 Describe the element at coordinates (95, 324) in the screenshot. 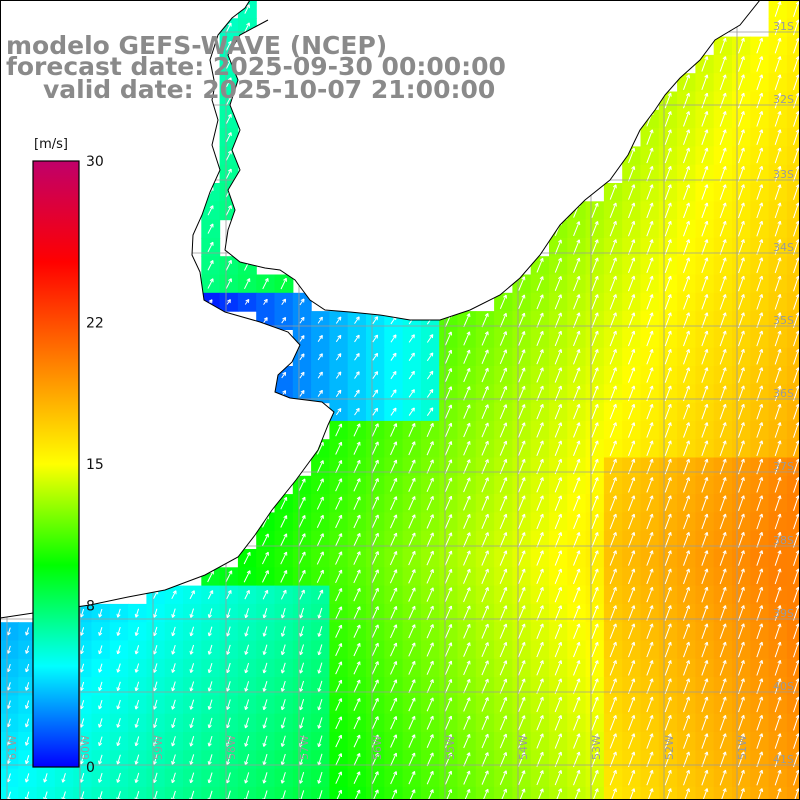

I see `colorbar-tick-label: 22` at that location.